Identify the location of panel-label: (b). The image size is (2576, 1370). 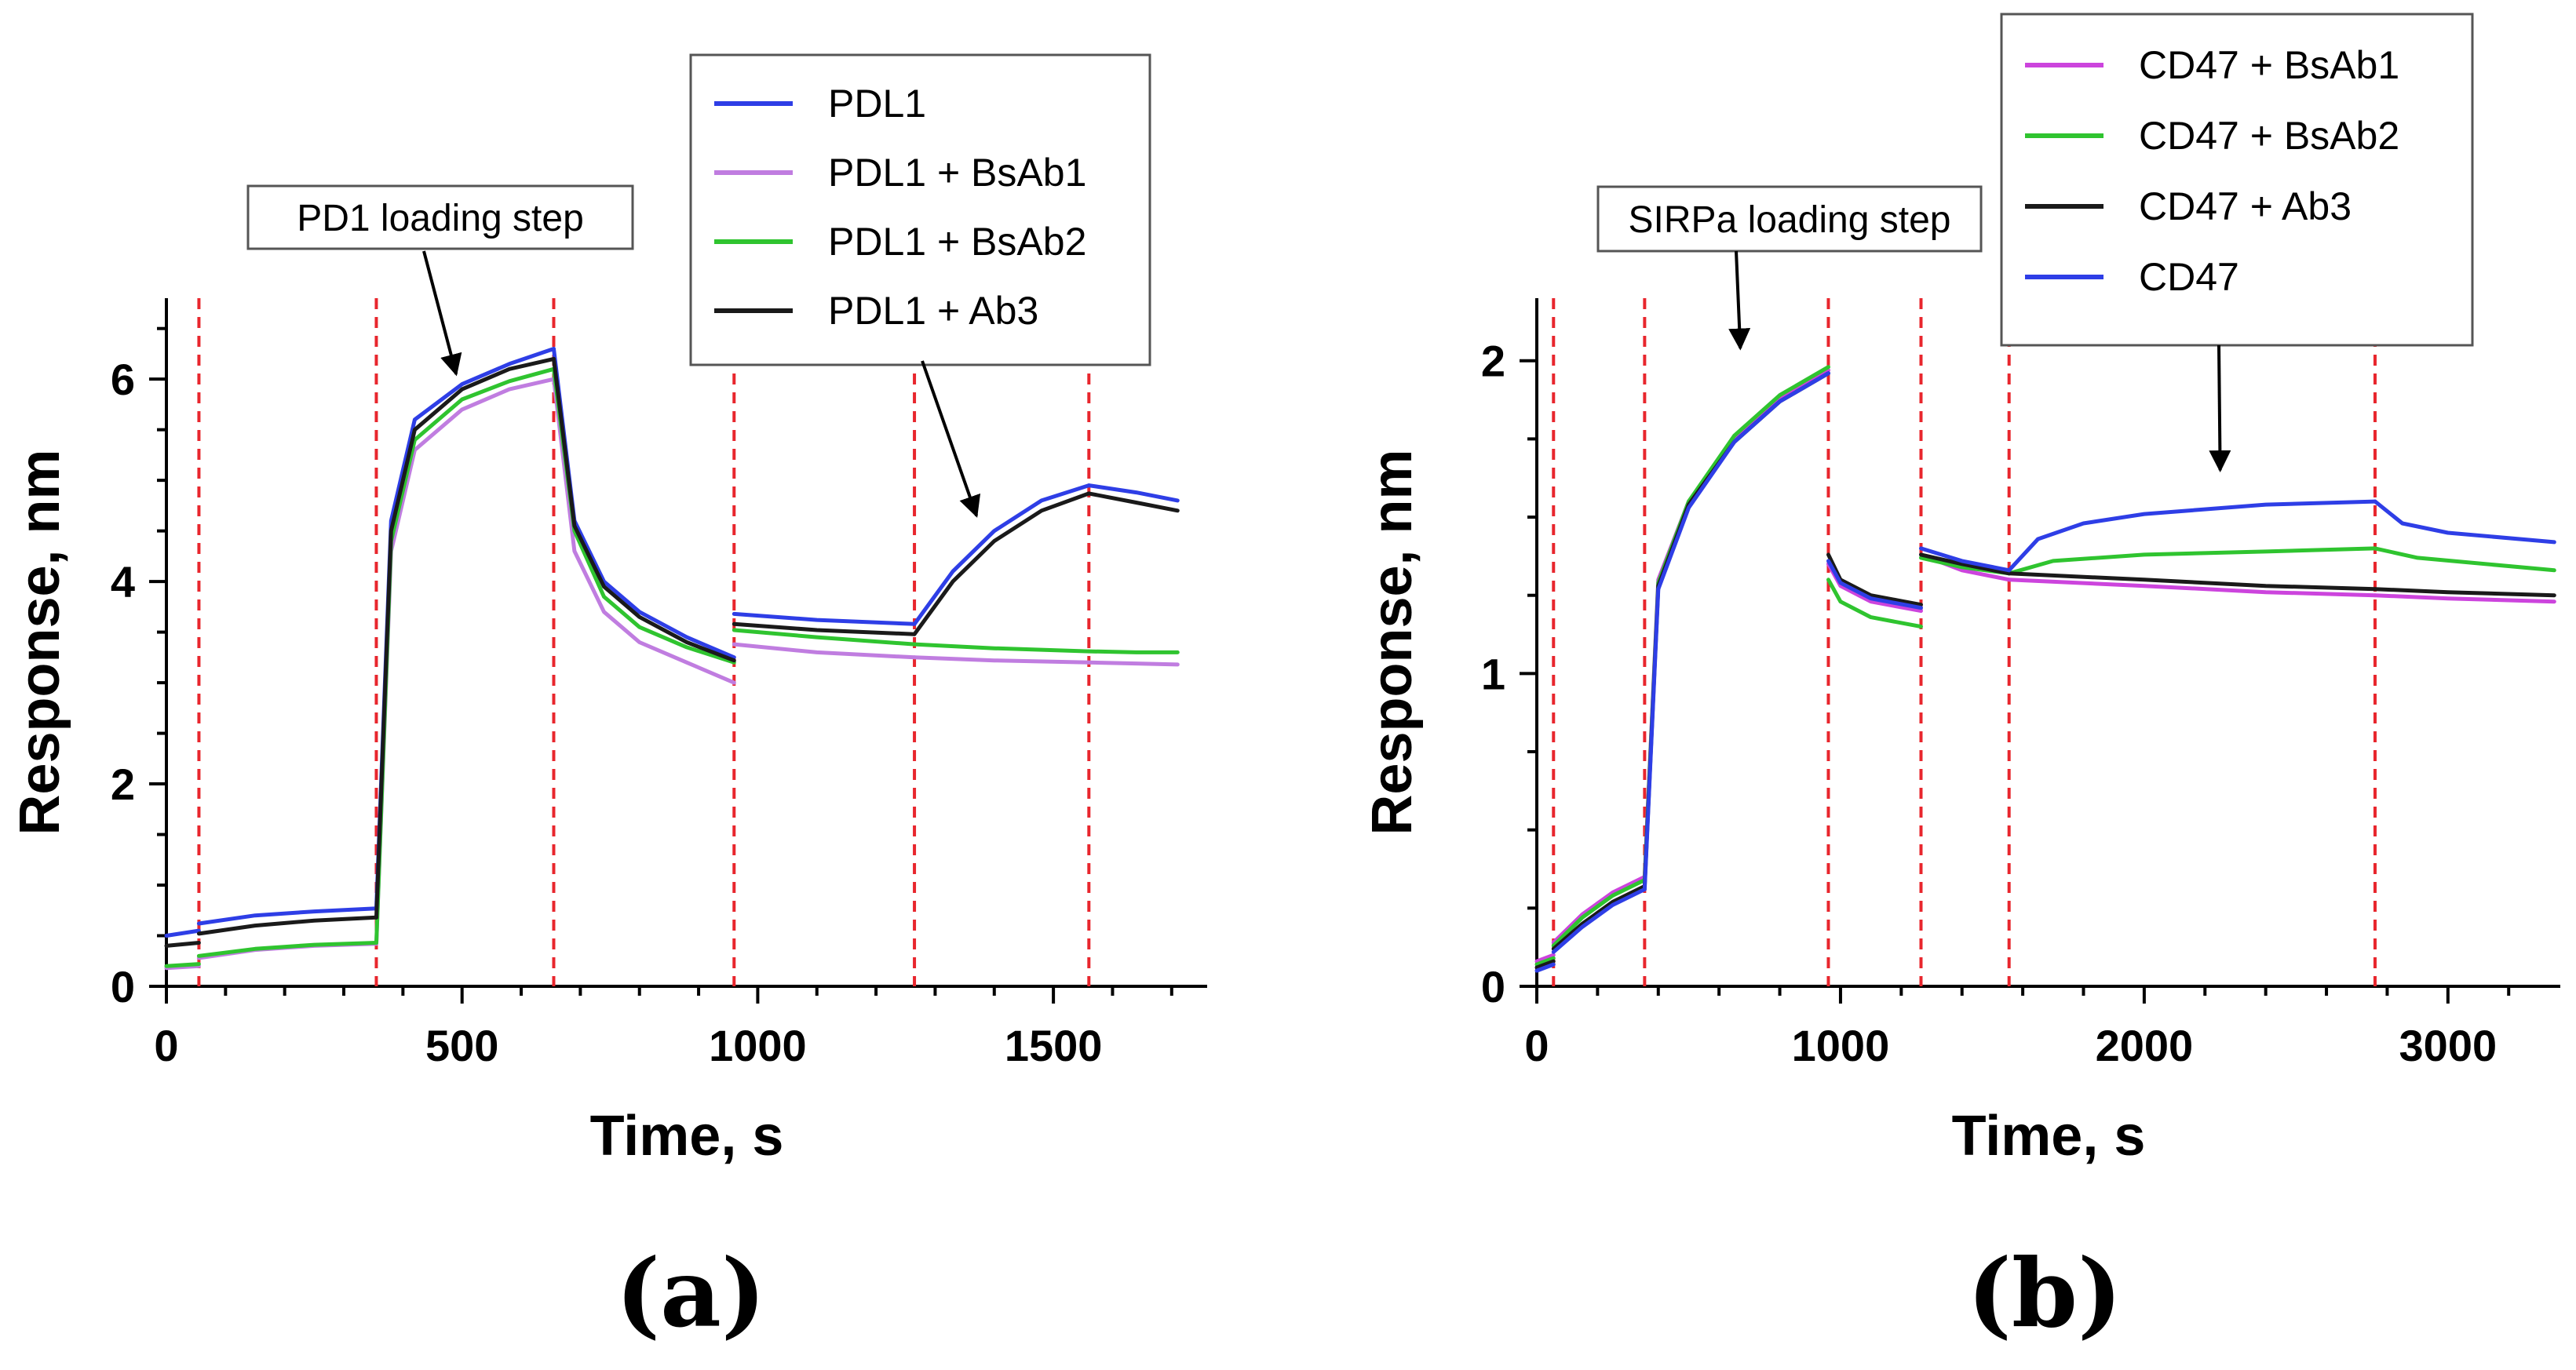
(2044, 1293).